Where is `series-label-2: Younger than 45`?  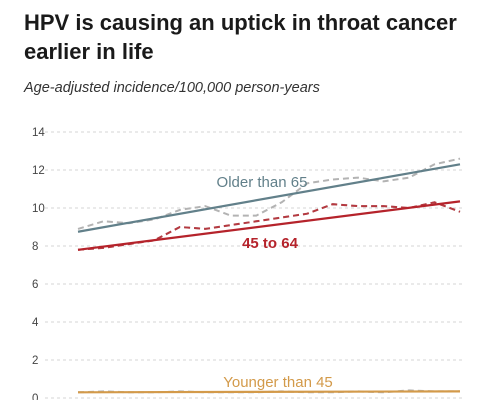
series-label-2: Younger than 45 is located at coordinates (278, 382).